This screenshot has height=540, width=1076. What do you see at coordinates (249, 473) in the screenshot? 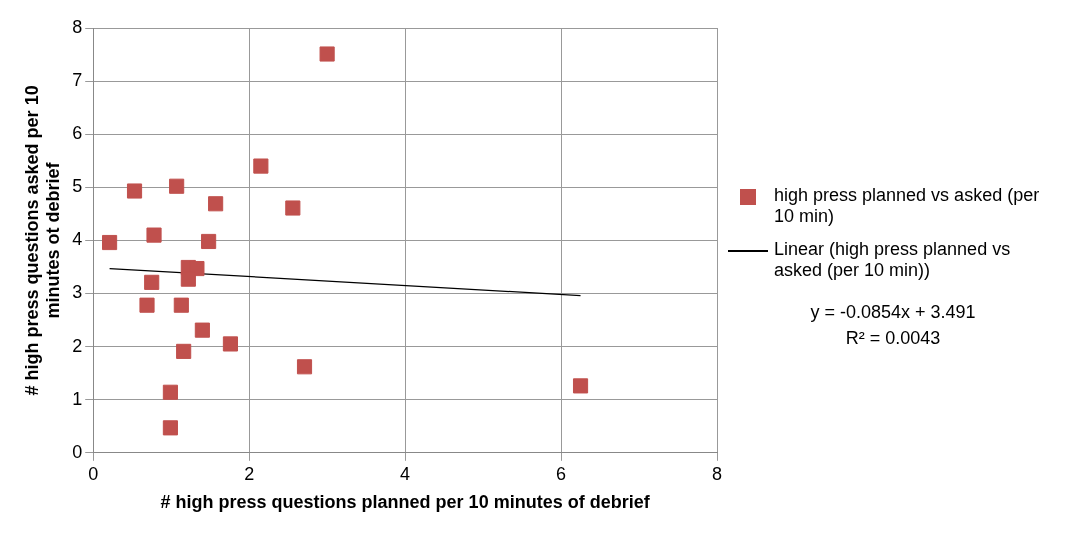
I see `x-tick-label: 2` at bounding box center [249, 473].